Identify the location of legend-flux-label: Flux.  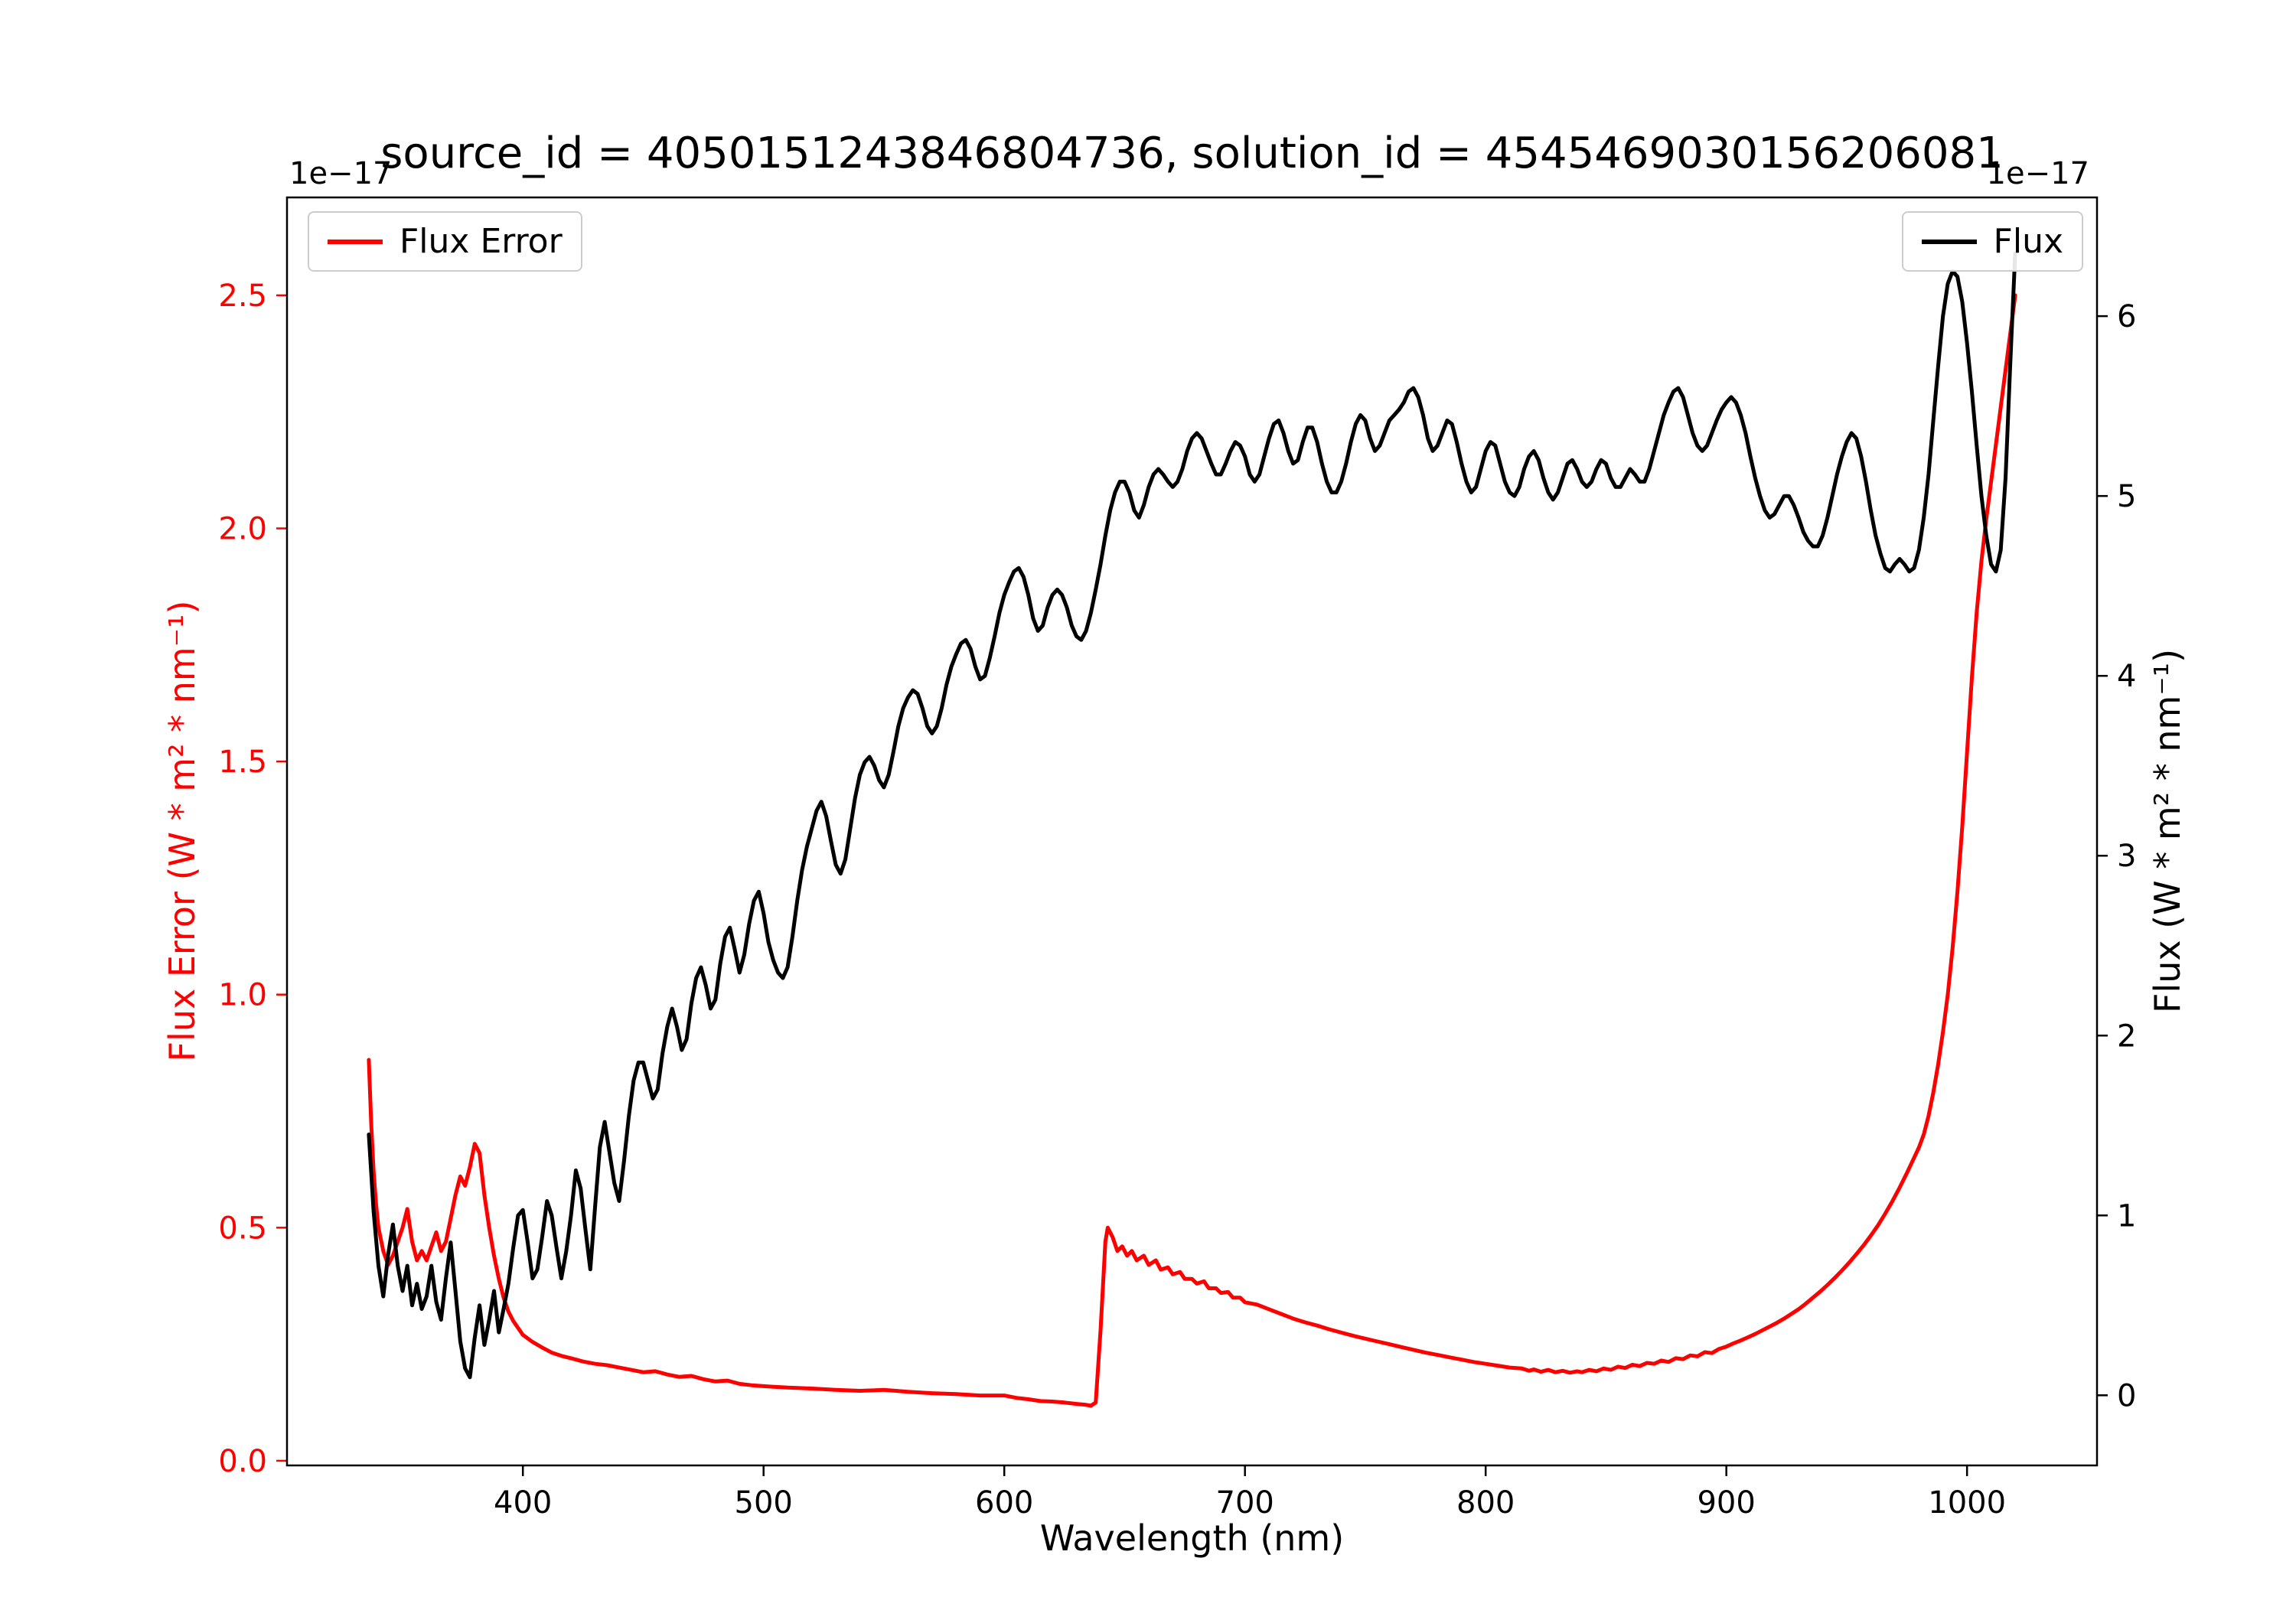
(2028, 242).